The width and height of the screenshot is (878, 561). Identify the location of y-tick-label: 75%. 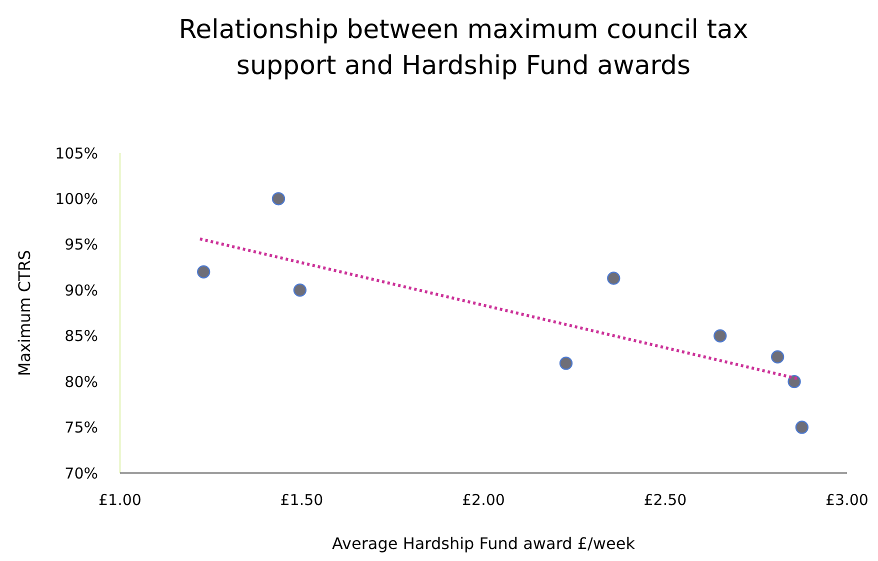
(81, 427).